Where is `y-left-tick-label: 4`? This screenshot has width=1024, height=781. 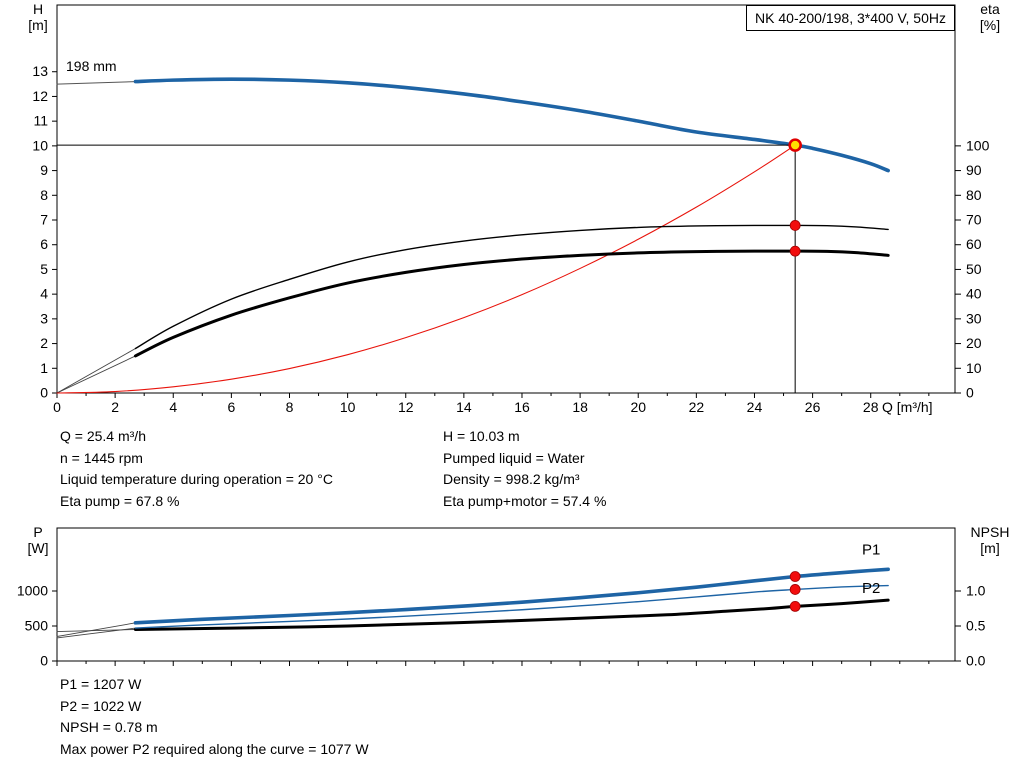
y-left-tick-label: 4 is located at coordinates (44, 294).